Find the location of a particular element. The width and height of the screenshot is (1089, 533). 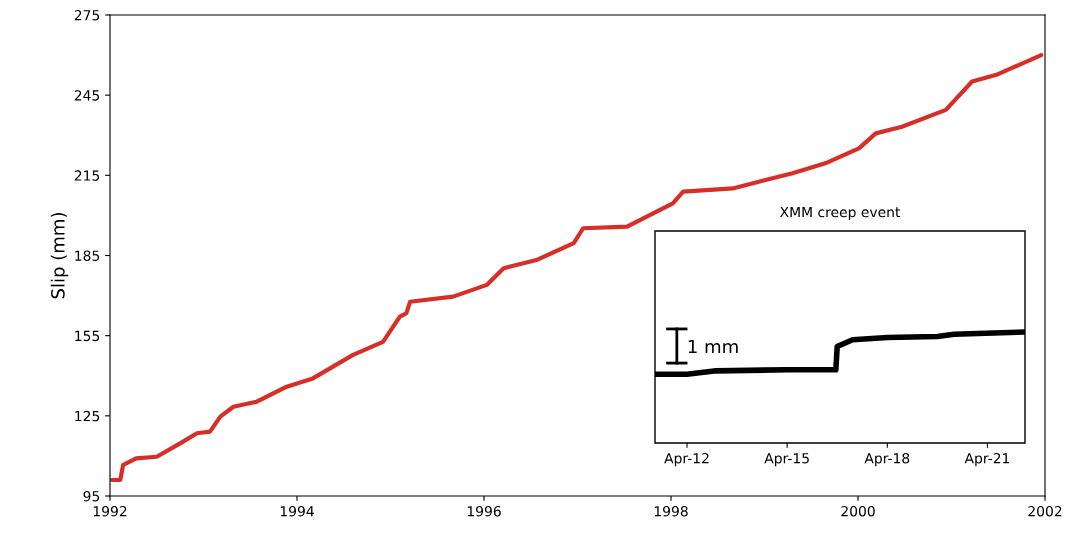

y-tick-label: 245 is located at coordinates (87, 95).